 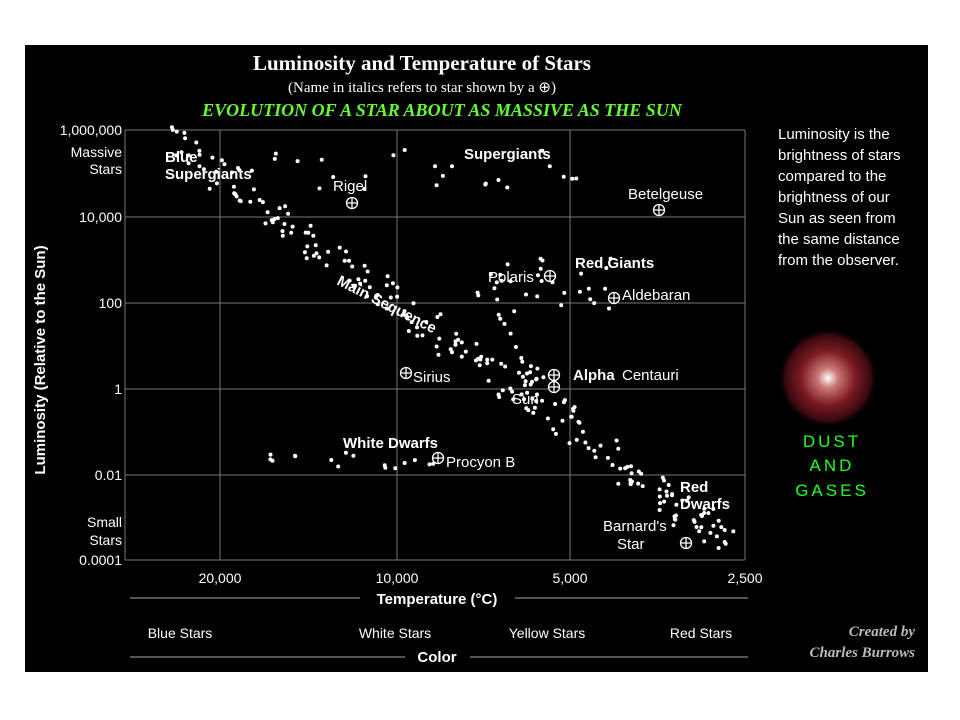 What do you see at coordinates (40, 359) in the screenshot?
I see `y-axis-label: Luminosity (Relative to the Sun)` at bounding box center [40, 359].